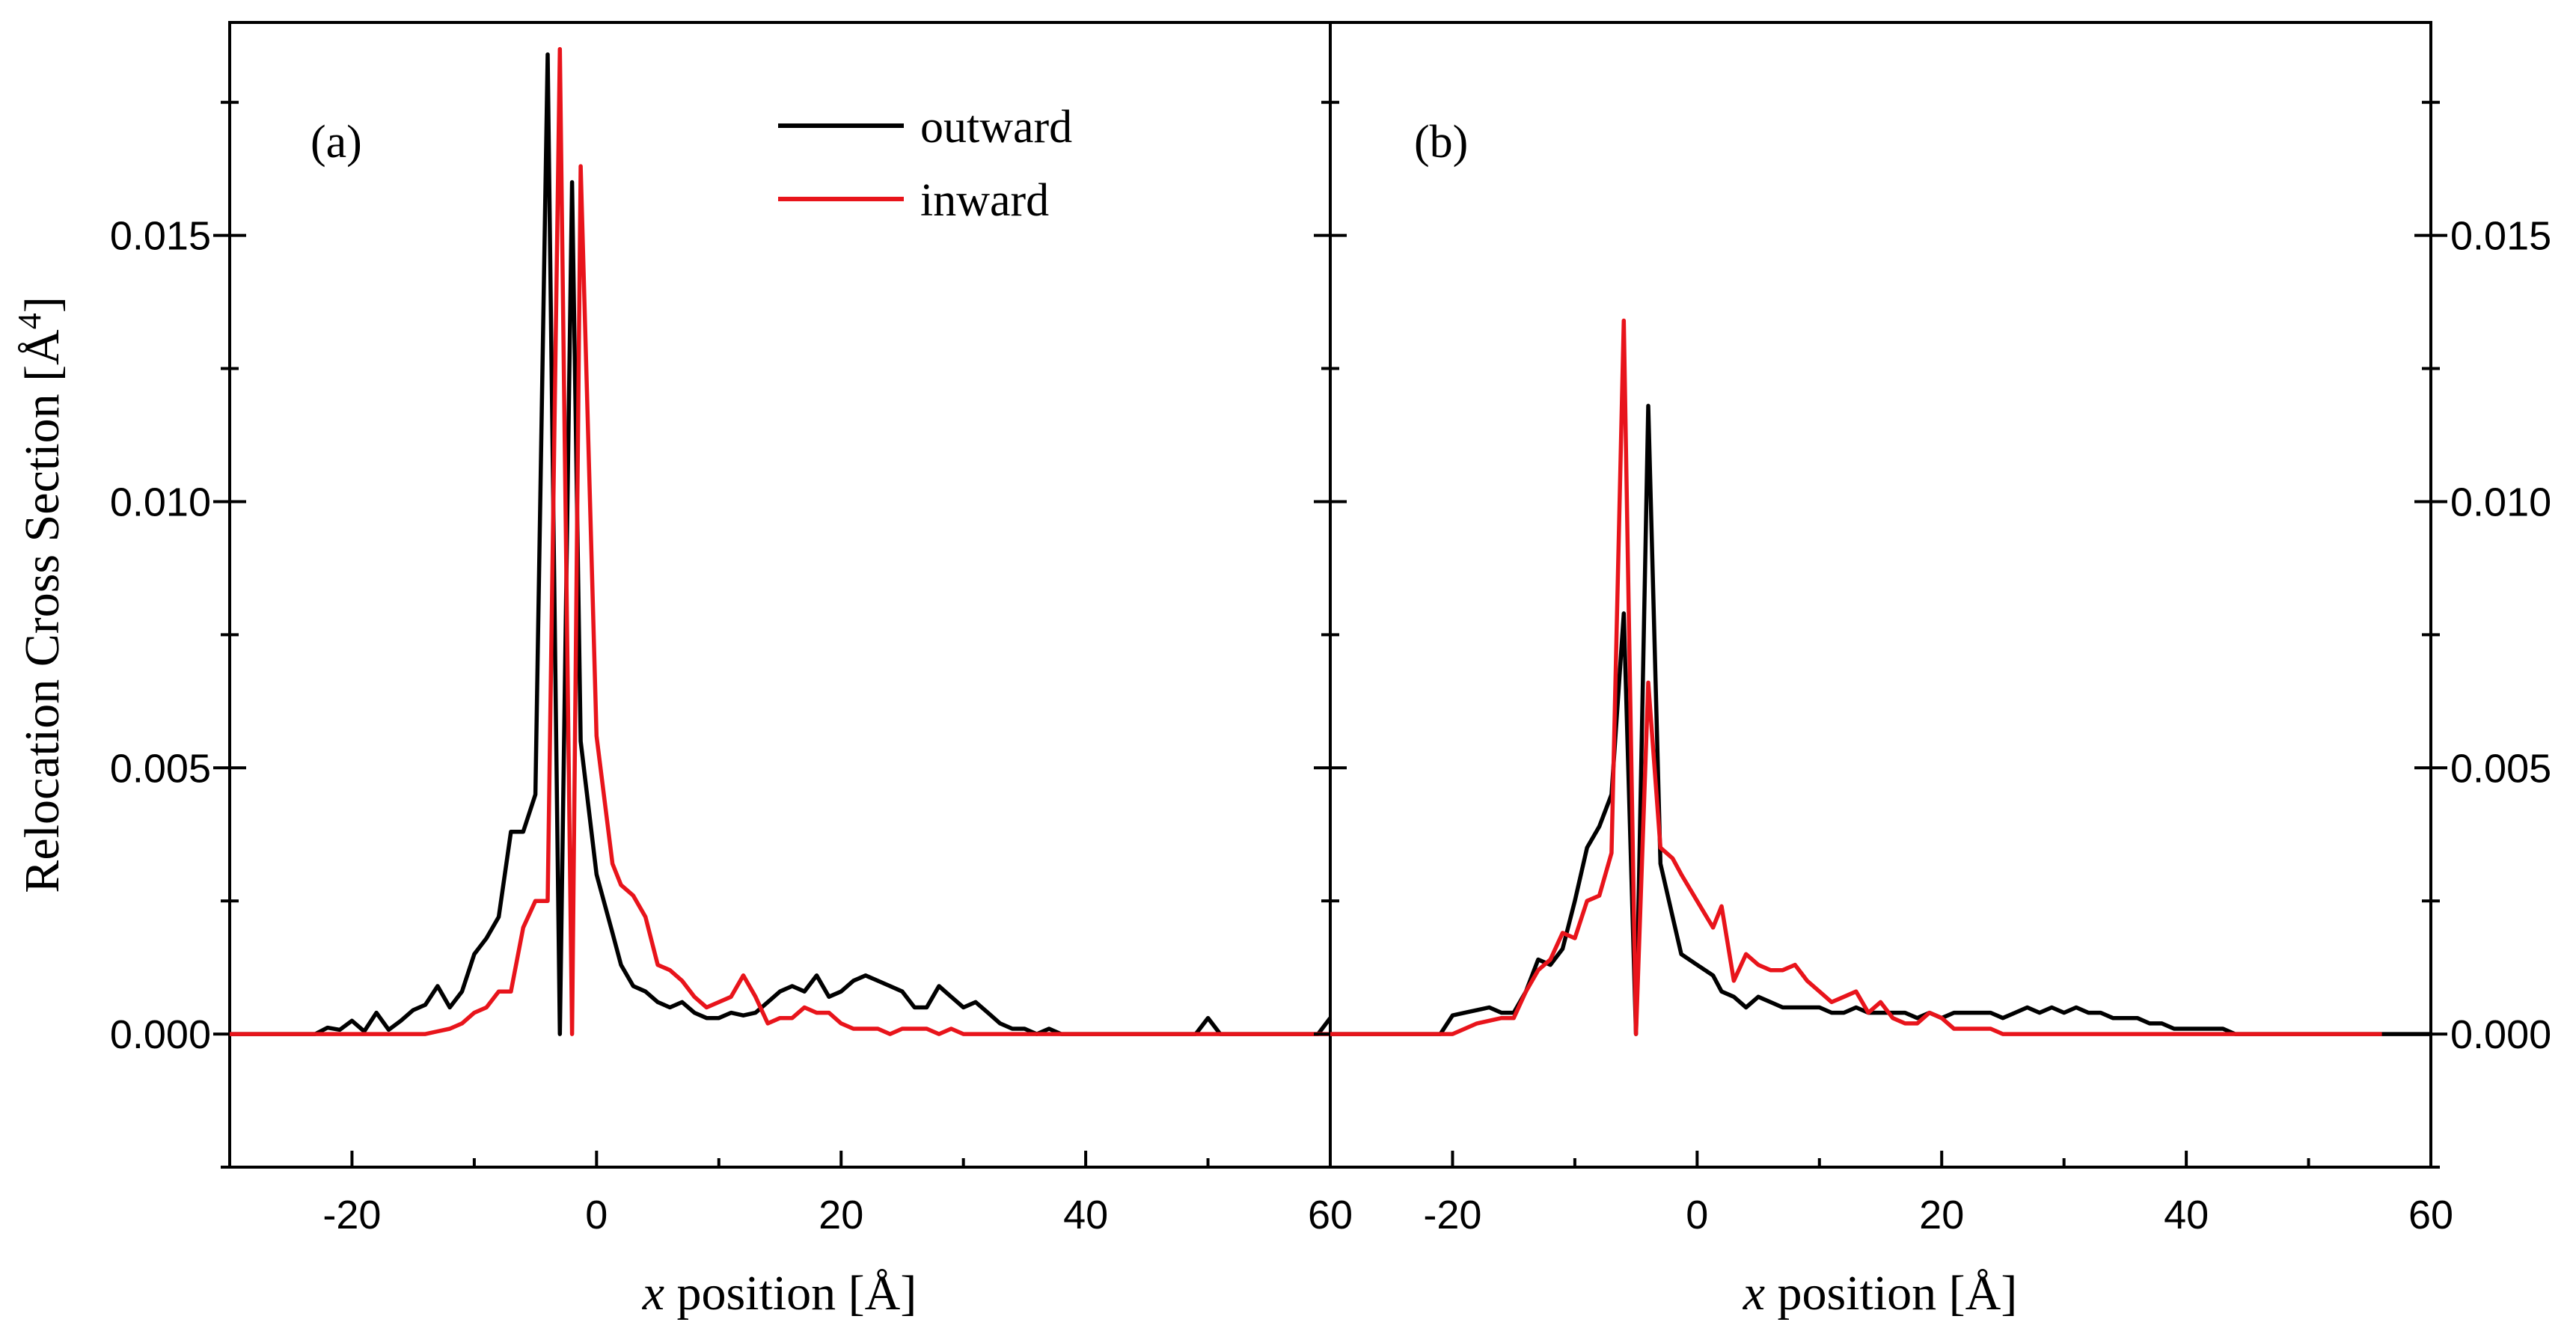 Image resolution: width=2576 pixels, height=1331 pixels. I want to click on legend-inward-label: inward, so click(984, 200).